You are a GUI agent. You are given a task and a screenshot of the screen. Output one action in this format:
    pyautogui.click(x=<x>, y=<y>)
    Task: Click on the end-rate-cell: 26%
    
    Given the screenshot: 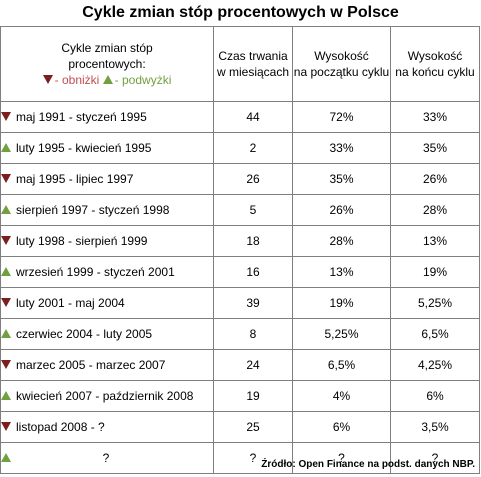 What is the action you would take?
    pyautogui.click(x=435, y=179)
    